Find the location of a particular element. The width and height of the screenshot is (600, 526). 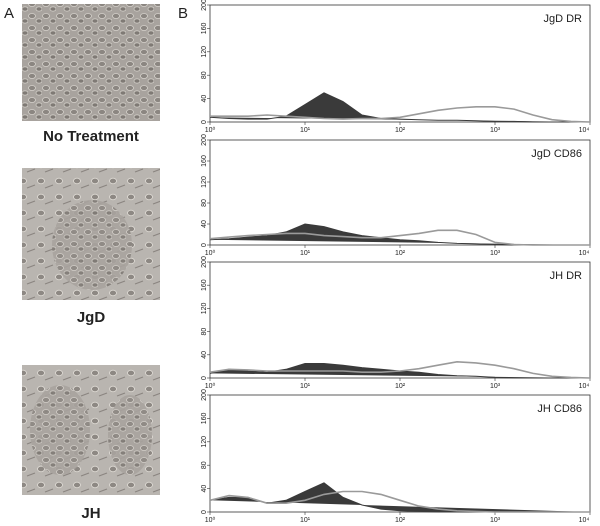

image-caption: No Treatment is located at coordinates (91, 136).